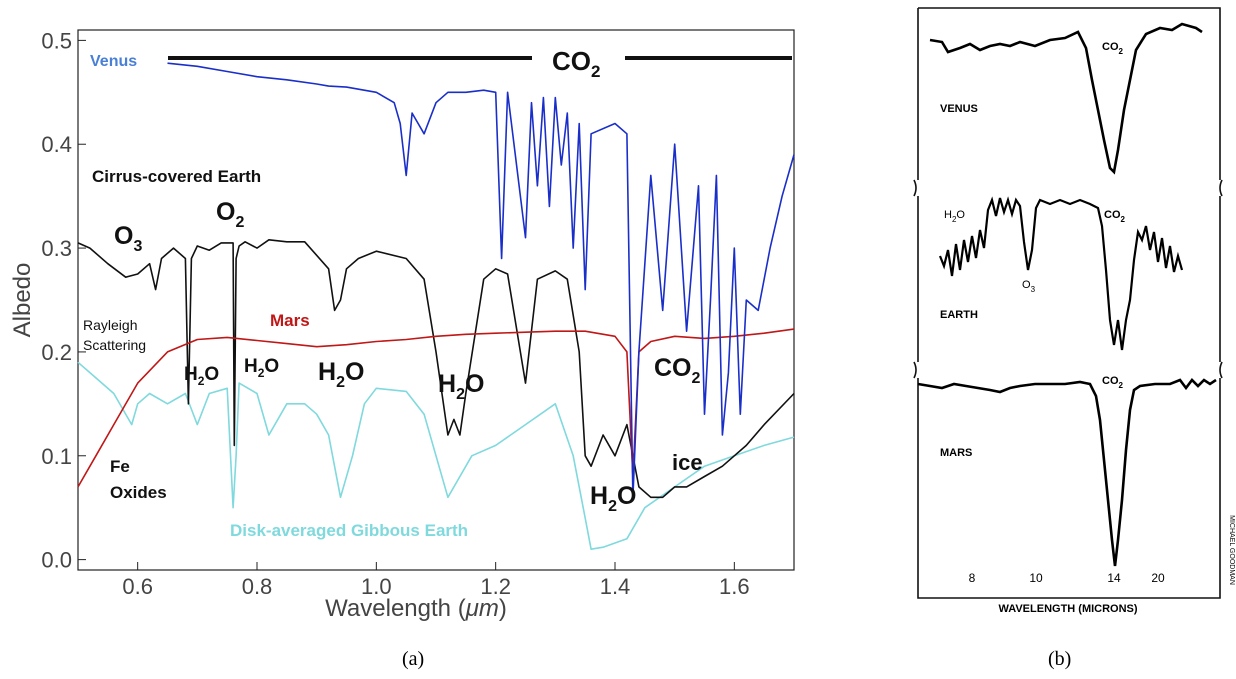 This screenshot has width=1236, height=679. Describe the element at coordinates (613, 498) in the screenshot. I see `label-h2o-5: H2O` at that location.